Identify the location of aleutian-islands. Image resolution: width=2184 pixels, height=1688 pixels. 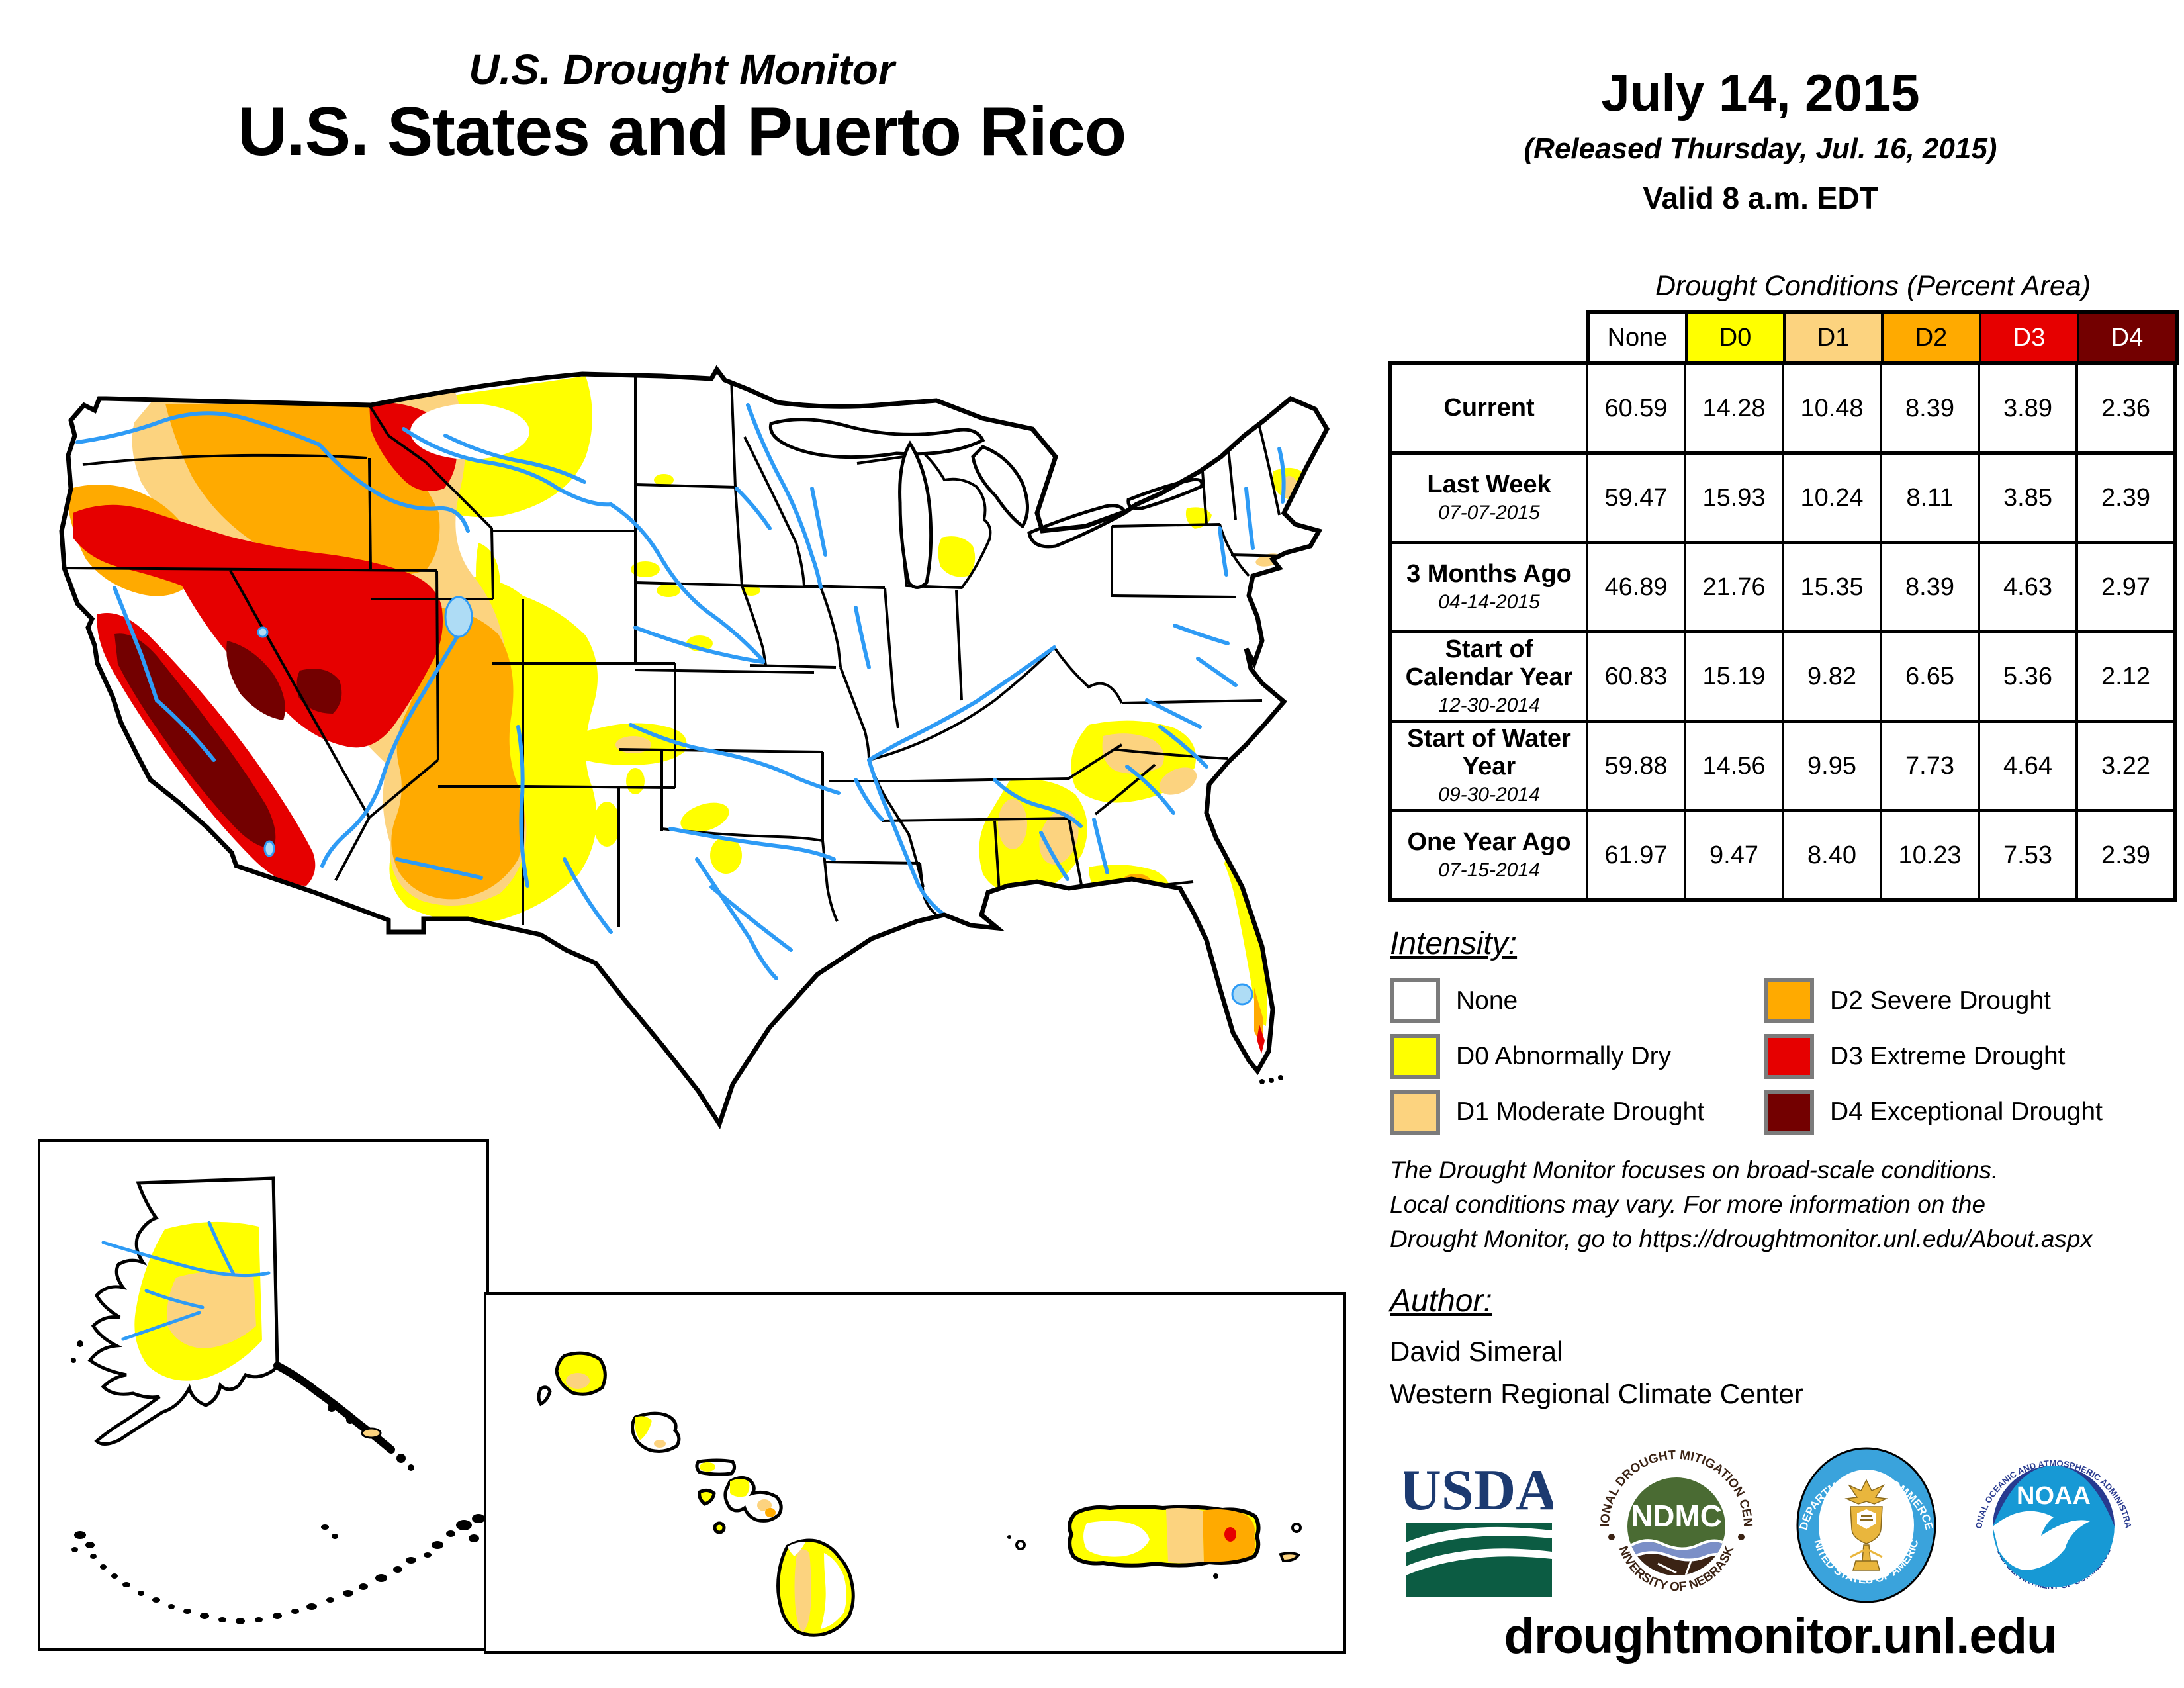
(278, 1569).